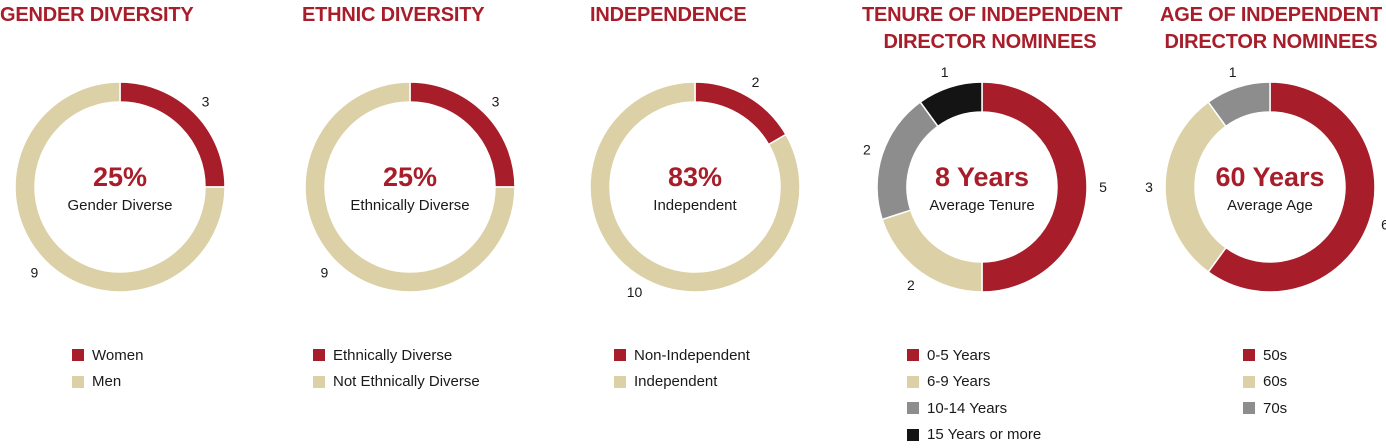 Image resolution: width=1386 pixels, height=448 pixels. Describe the element at coordinates (932, 251) in the screenshot. I see `slice-6-9-years` at that location.